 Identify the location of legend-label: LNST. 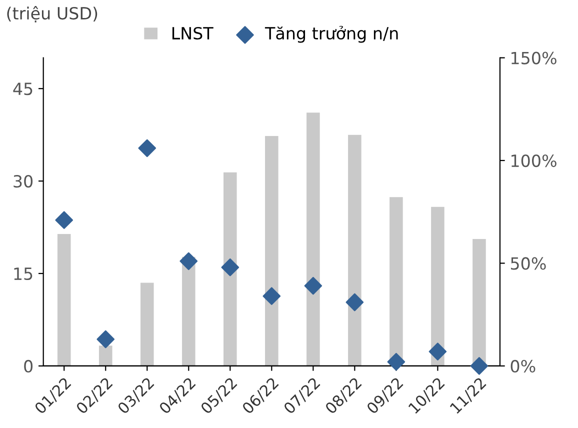
(193, 33).